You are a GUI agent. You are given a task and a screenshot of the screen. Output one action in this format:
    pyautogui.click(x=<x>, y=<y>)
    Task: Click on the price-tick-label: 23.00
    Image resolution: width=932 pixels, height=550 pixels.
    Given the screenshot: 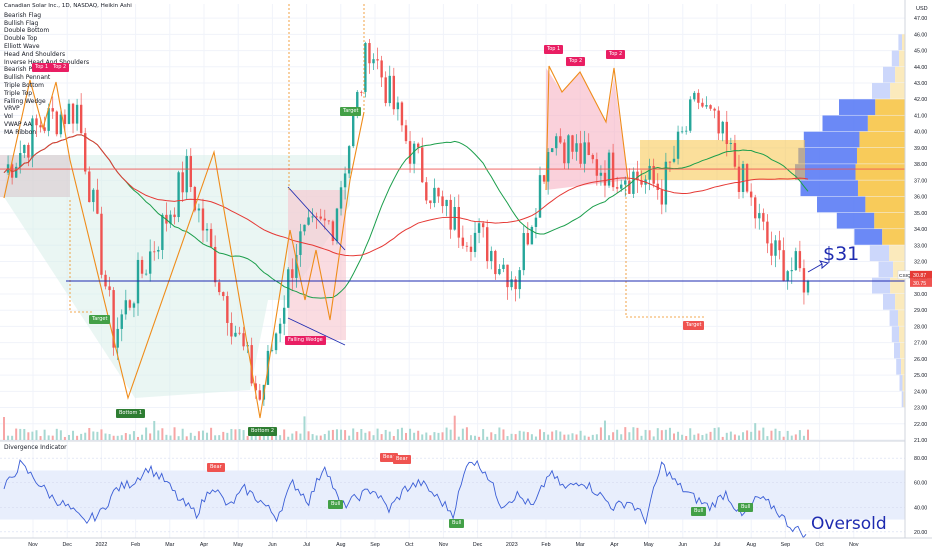 What is the action you would take?
    pyautogui.click(x=920, y=409)
    